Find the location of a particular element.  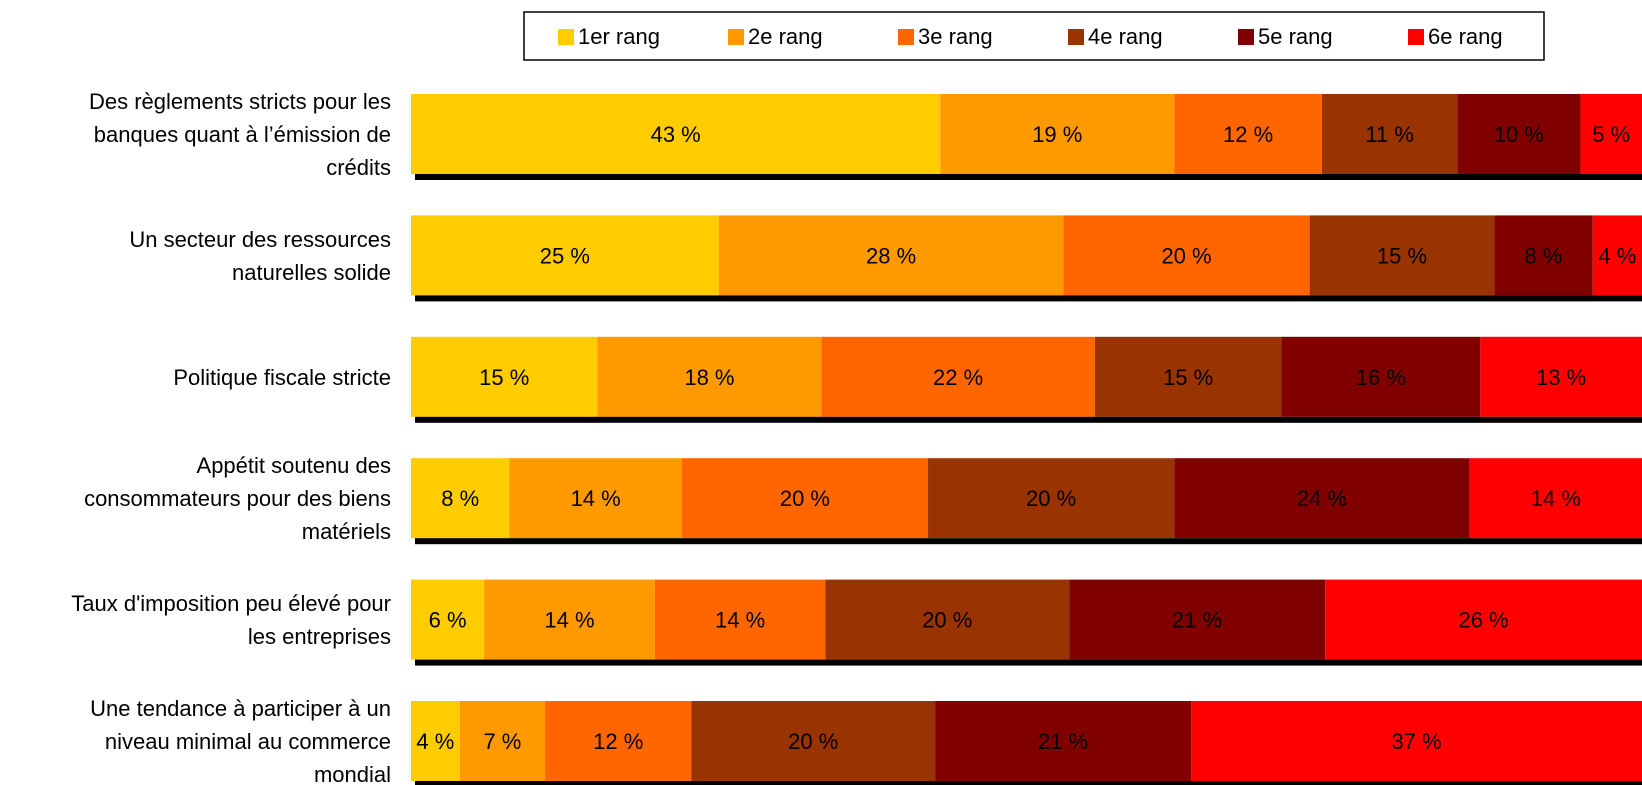

data-label: 26 % is located at coordinates (1483, 620).